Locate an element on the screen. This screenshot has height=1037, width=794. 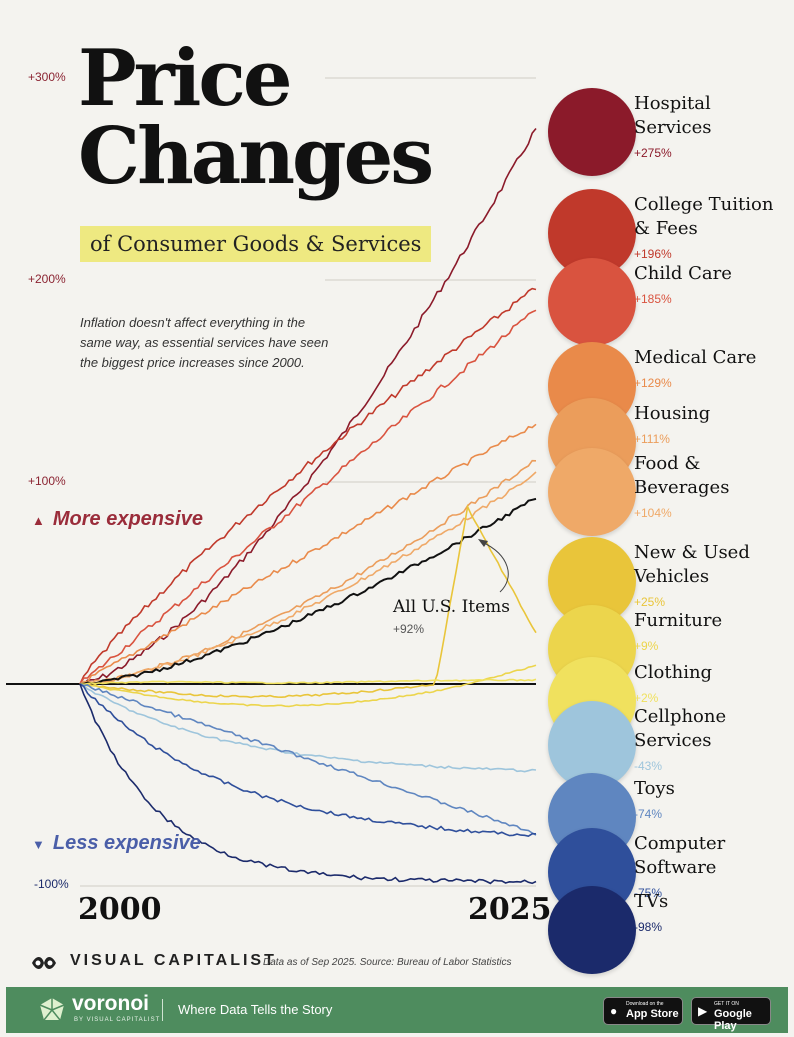
all-items-pointer-arrow is located at coordinates (495, 567).